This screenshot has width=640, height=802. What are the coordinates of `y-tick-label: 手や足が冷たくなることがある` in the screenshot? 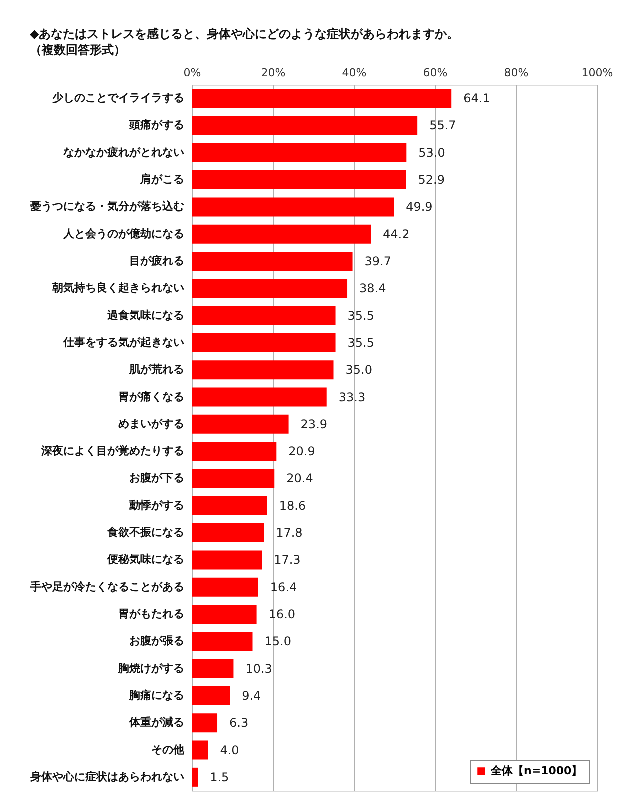 It's located at (107, 587).